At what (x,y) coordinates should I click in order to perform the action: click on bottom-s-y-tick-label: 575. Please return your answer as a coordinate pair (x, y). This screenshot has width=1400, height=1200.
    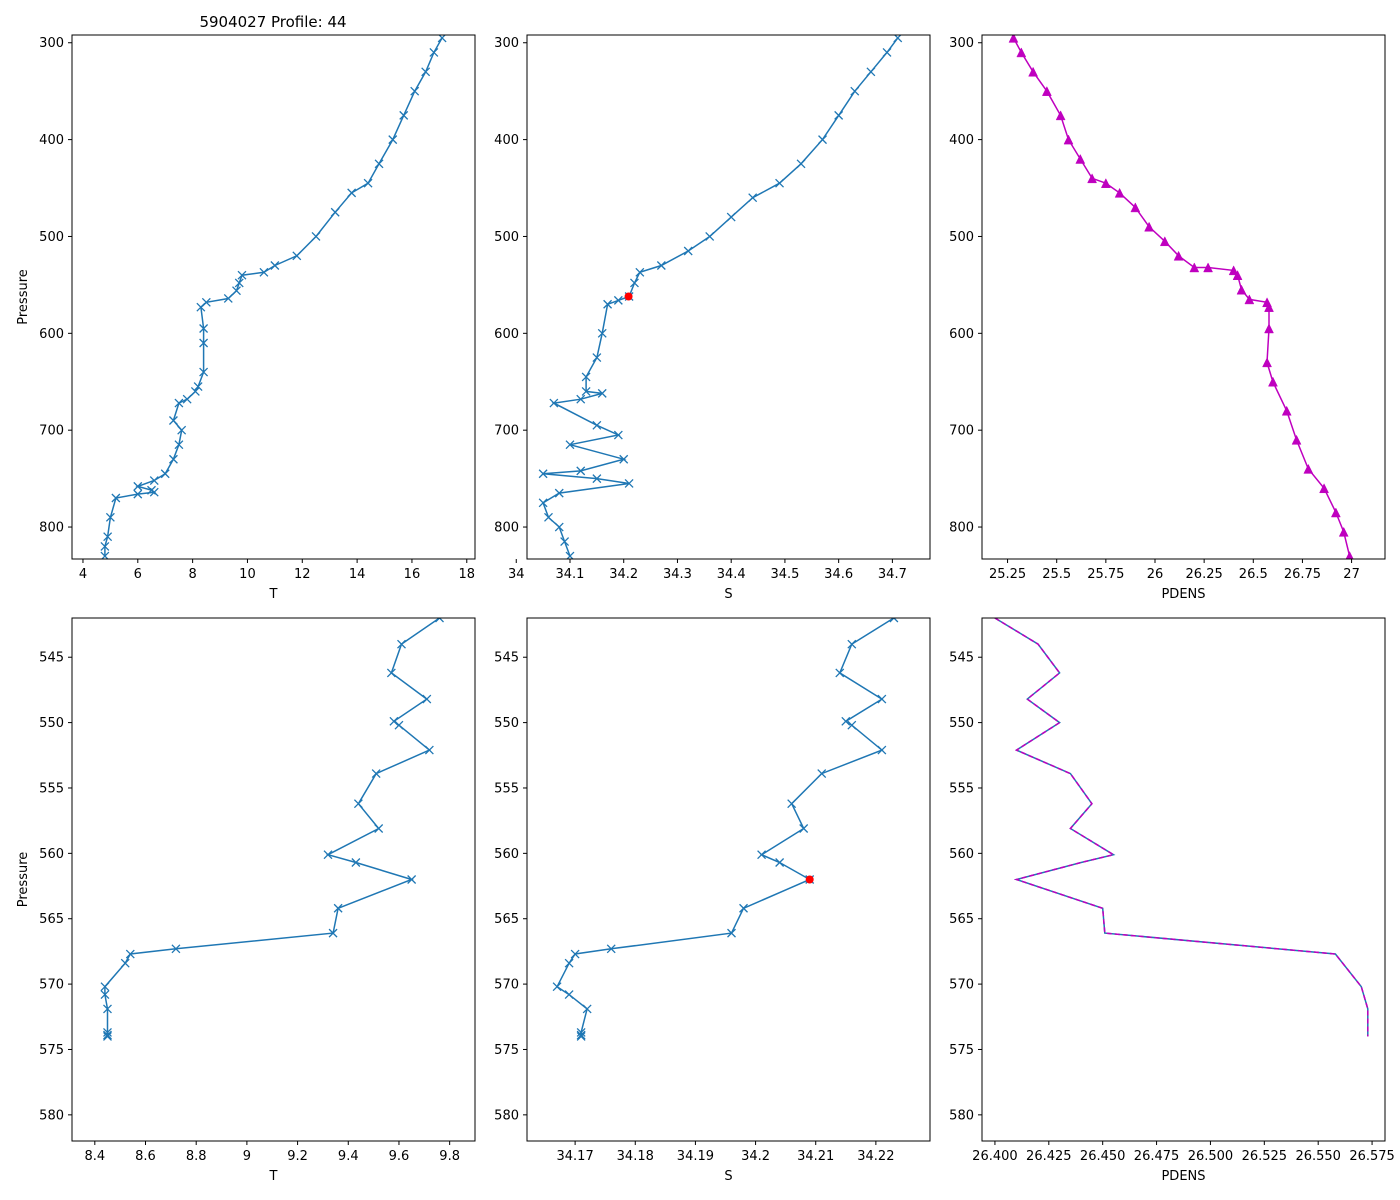
    Looking at the image, I should click on (506, 1050).